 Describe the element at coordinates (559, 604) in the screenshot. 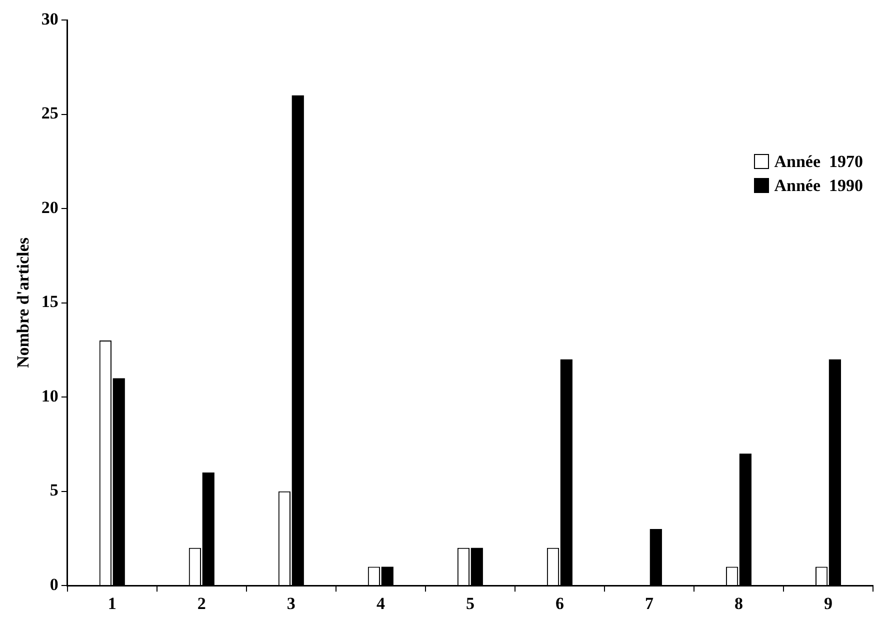

I see `x-tick-label: 6` at that location.